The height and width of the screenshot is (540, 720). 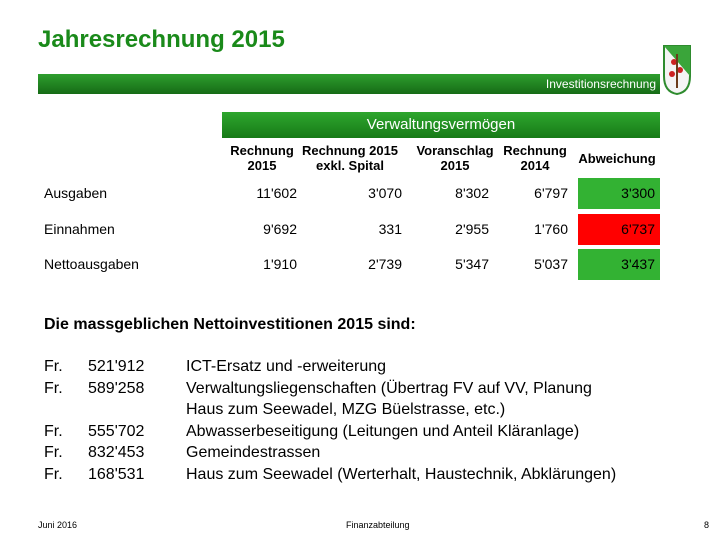 I want to click on column-header: 2014, so click(x=535, y=165).